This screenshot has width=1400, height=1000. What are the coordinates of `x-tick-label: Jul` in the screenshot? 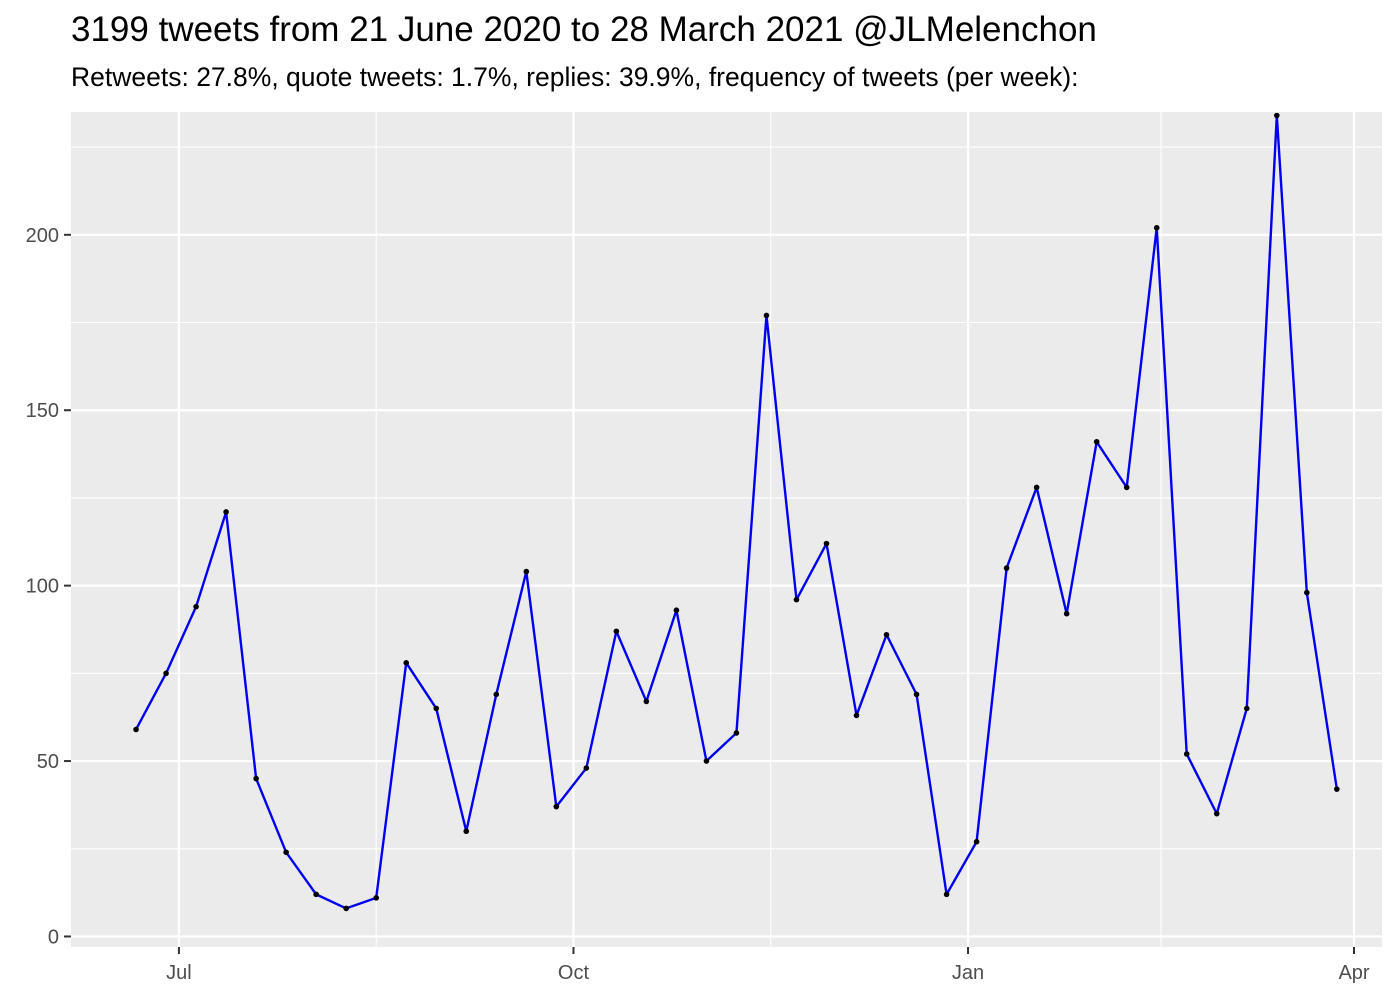 It's located at (179, 973).